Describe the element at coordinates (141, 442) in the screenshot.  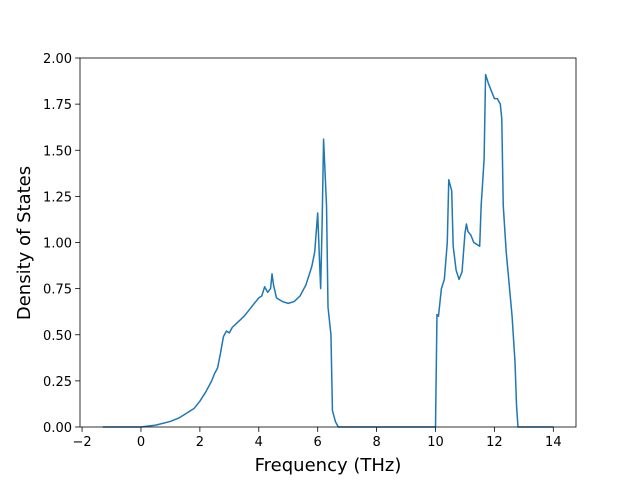
I see `x-tick-label: 0` at that location.